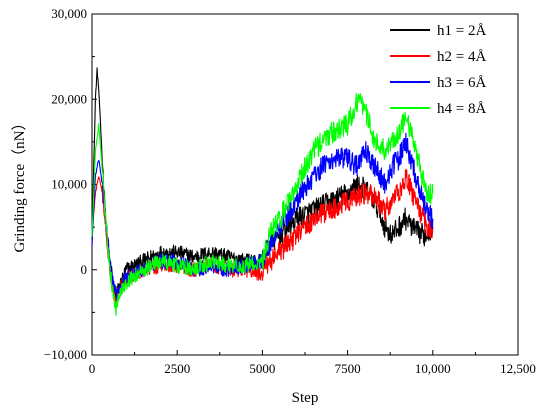  Describe the element at coordinates (438, 70) in the screenshot. I see `legend: h1 = 2Å h2 = 4Å h3 = 6Å h4 = 8Å` at that location.